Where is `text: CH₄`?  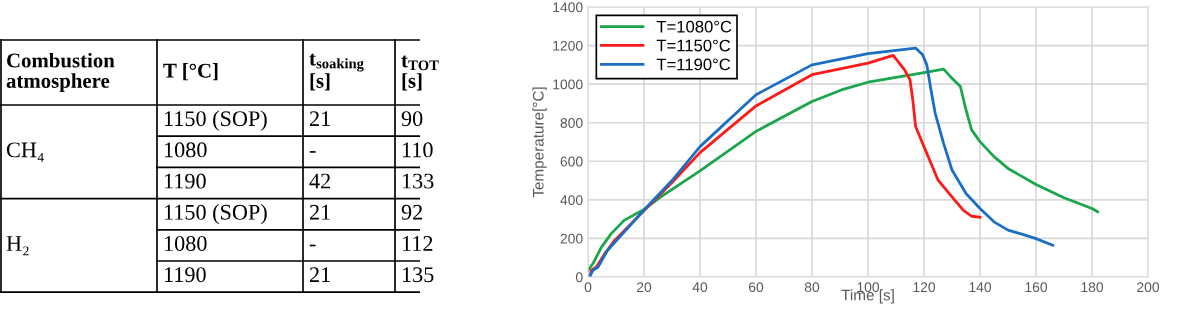 text: CH₄ is located at coordinates (25, 152).